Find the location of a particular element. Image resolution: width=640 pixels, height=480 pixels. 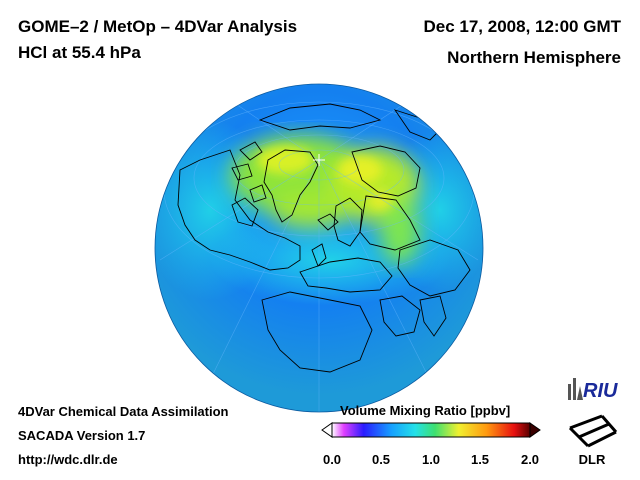

footer-line-2: SACADA Version 1.7 is located at coordinates (82, 435).